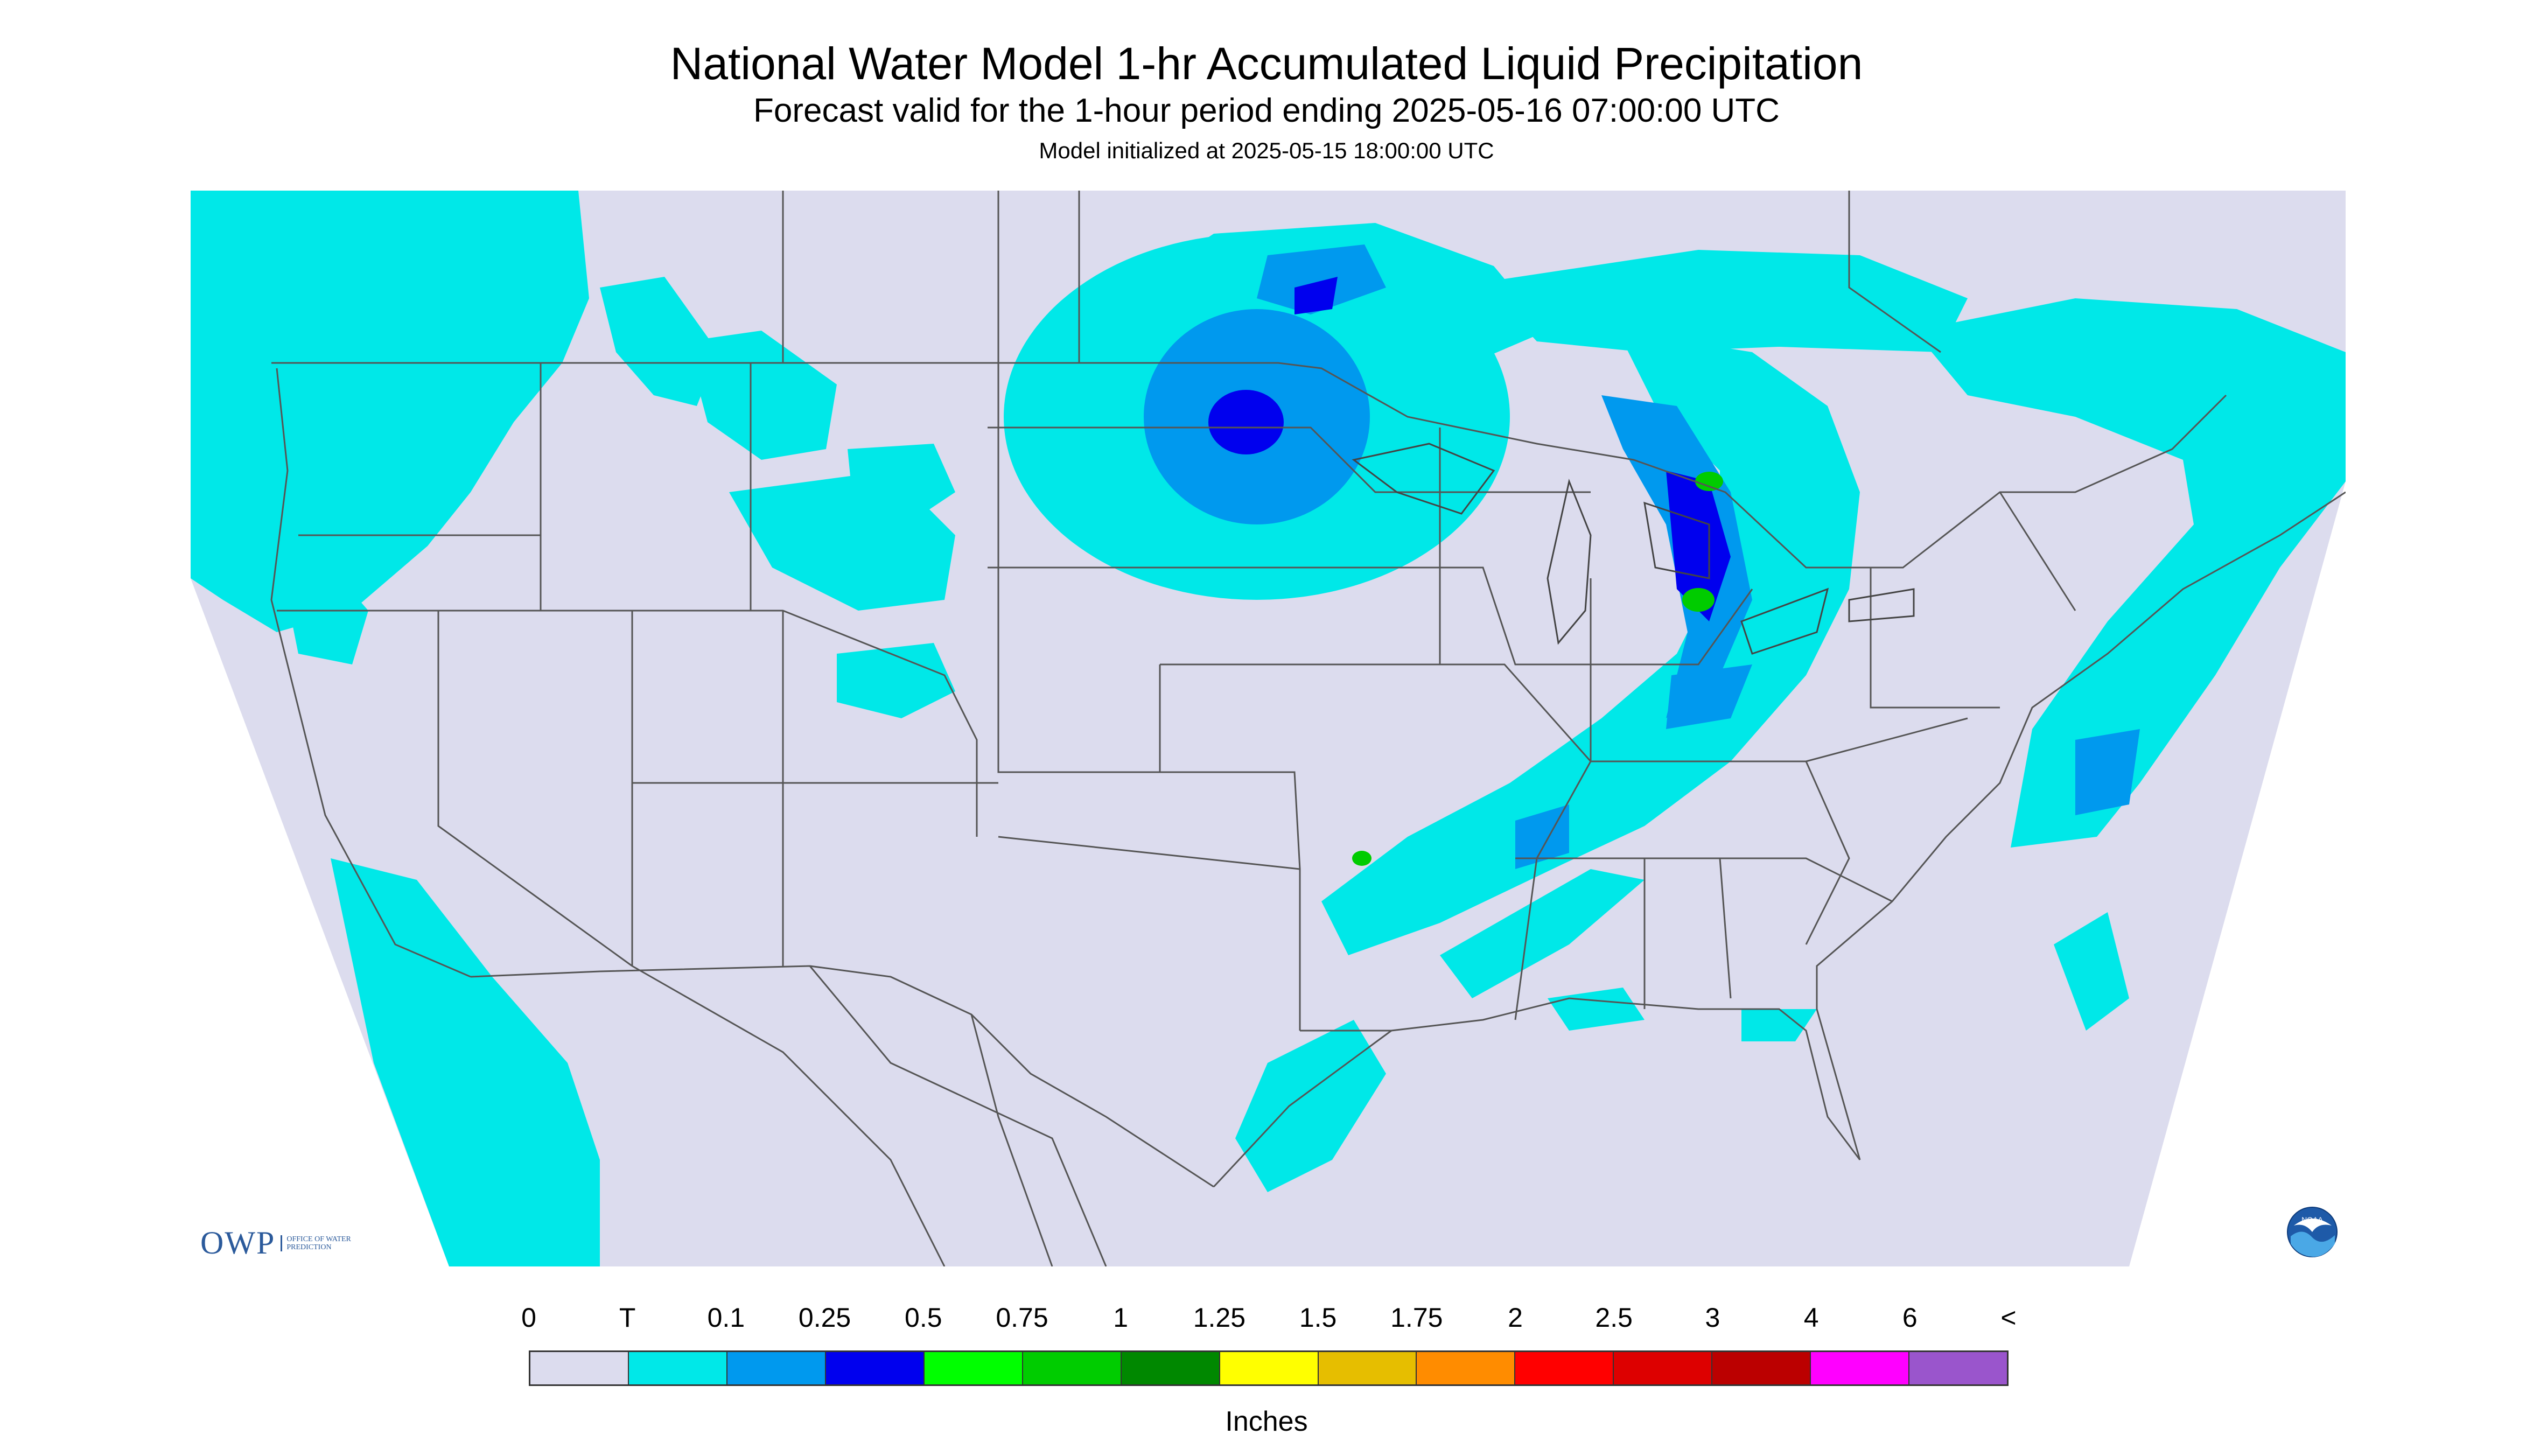 The width and height of the screenshot is (2533, 1456). Describe the element at coordinates (1219, 1318) in the screenshot. I see `legend-tick-label: 1.25` at that location.